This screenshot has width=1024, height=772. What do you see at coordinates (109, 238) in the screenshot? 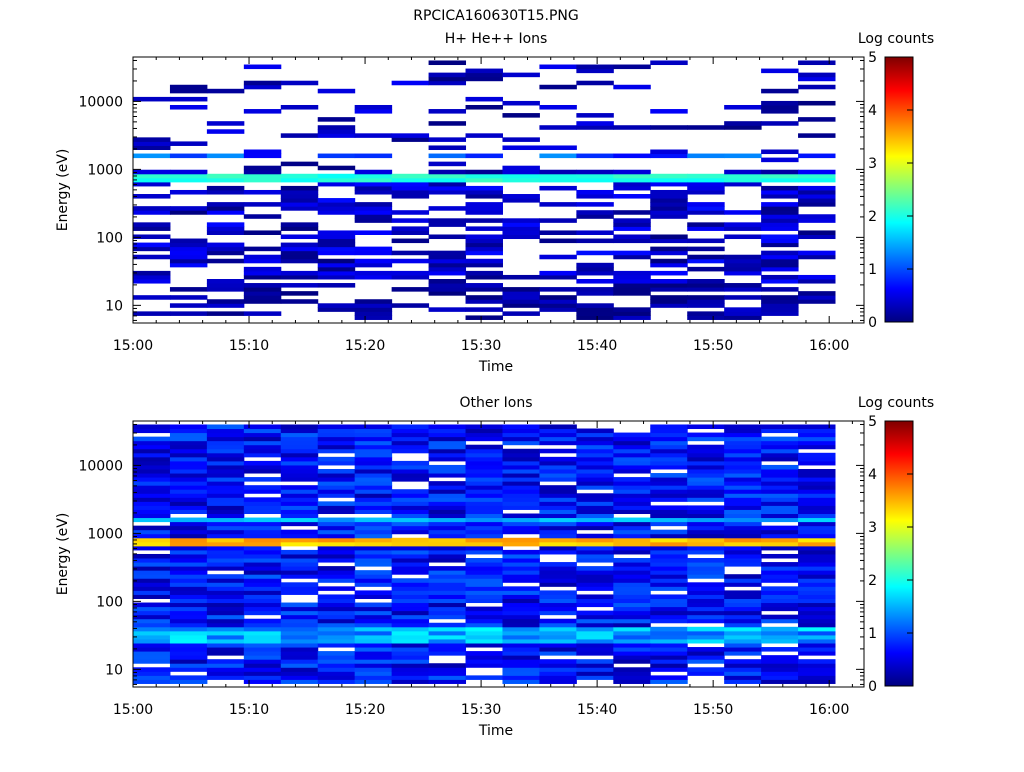
I see `y-tick-label: 100` at bounding box center [109, 238].